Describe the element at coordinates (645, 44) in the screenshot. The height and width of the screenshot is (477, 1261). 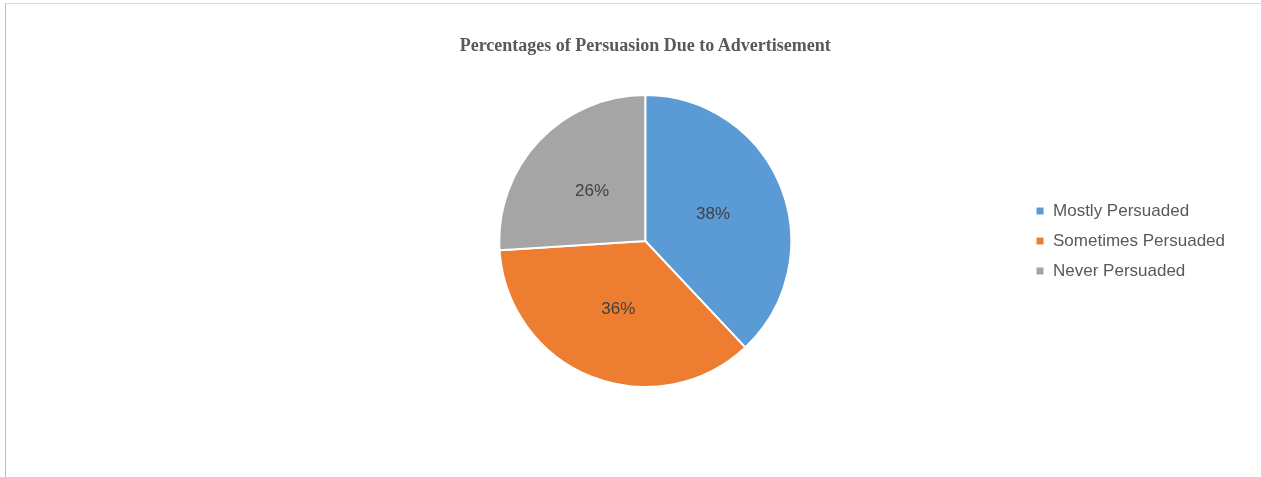
I see `chart-title: Percentages of Persuasion Due to Advertisement` at that location.